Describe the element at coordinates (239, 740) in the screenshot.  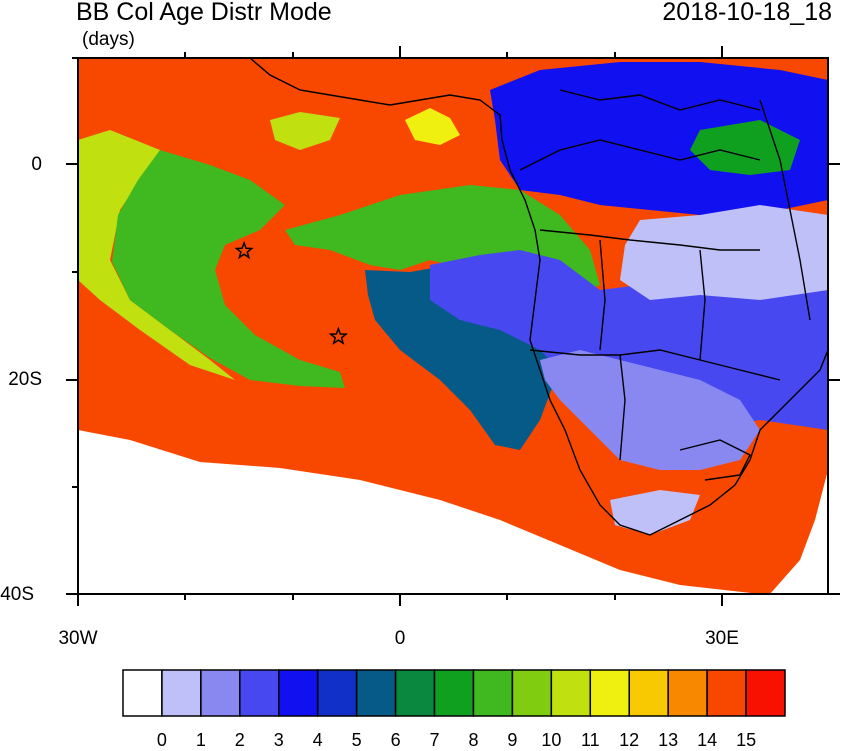
I see `colorbar-label-2: 2` at that location.